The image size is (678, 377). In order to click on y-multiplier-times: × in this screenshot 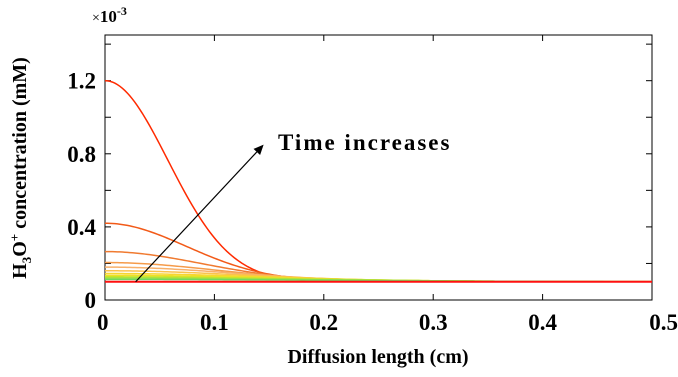, I will do `click(96, 18)`.